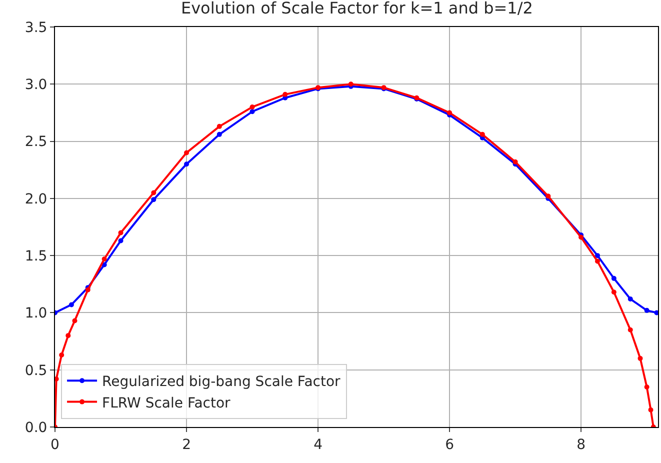 The image size is (661, 463). What do you see at coordinates (36, 314) in the screenshot?
I see `y-tick-label: 1.0` at bounding box center [36, 314].